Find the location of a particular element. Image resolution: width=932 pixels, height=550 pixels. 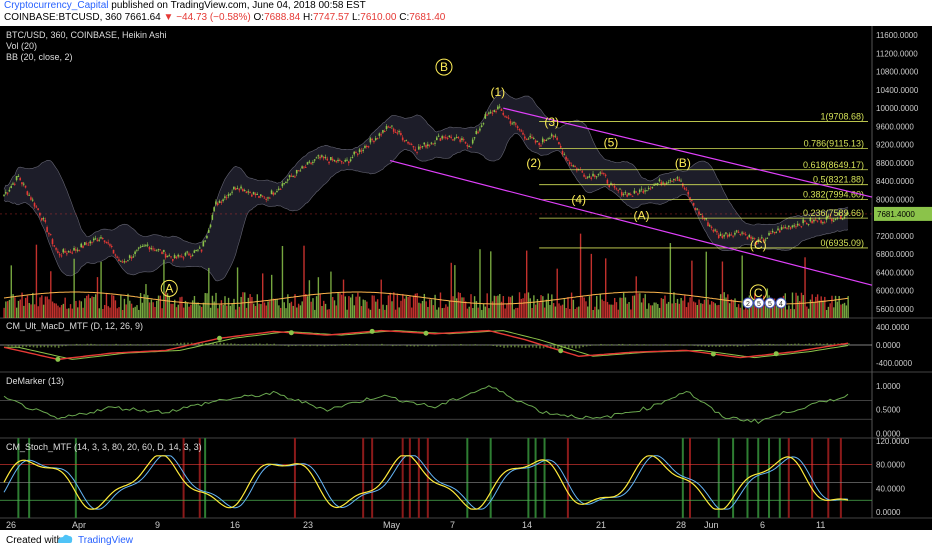

wave-label-circle is located at coordinates (444, 67).